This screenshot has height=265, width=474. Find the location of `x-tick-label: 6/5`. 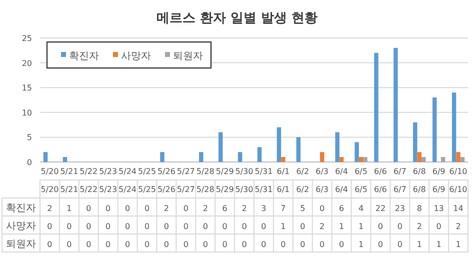

x-tick-label: 6/5 is located at coordinates (361, 171).